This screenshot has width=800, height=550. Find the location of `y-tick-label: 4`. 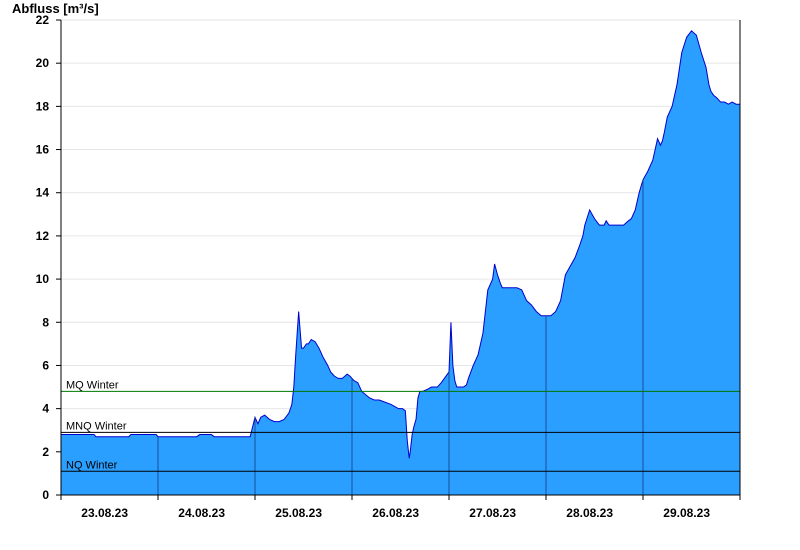

y-tick-label: 4 is located at coordinates (45, 409).